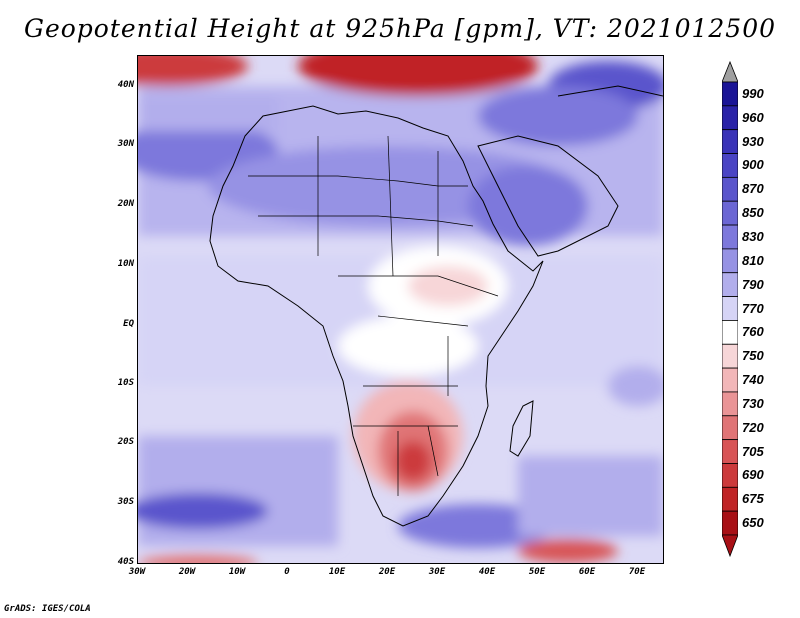  Describe the element at coordinates (753, 499) in the screenshot. I see `colorbar-label: 675` at that location.